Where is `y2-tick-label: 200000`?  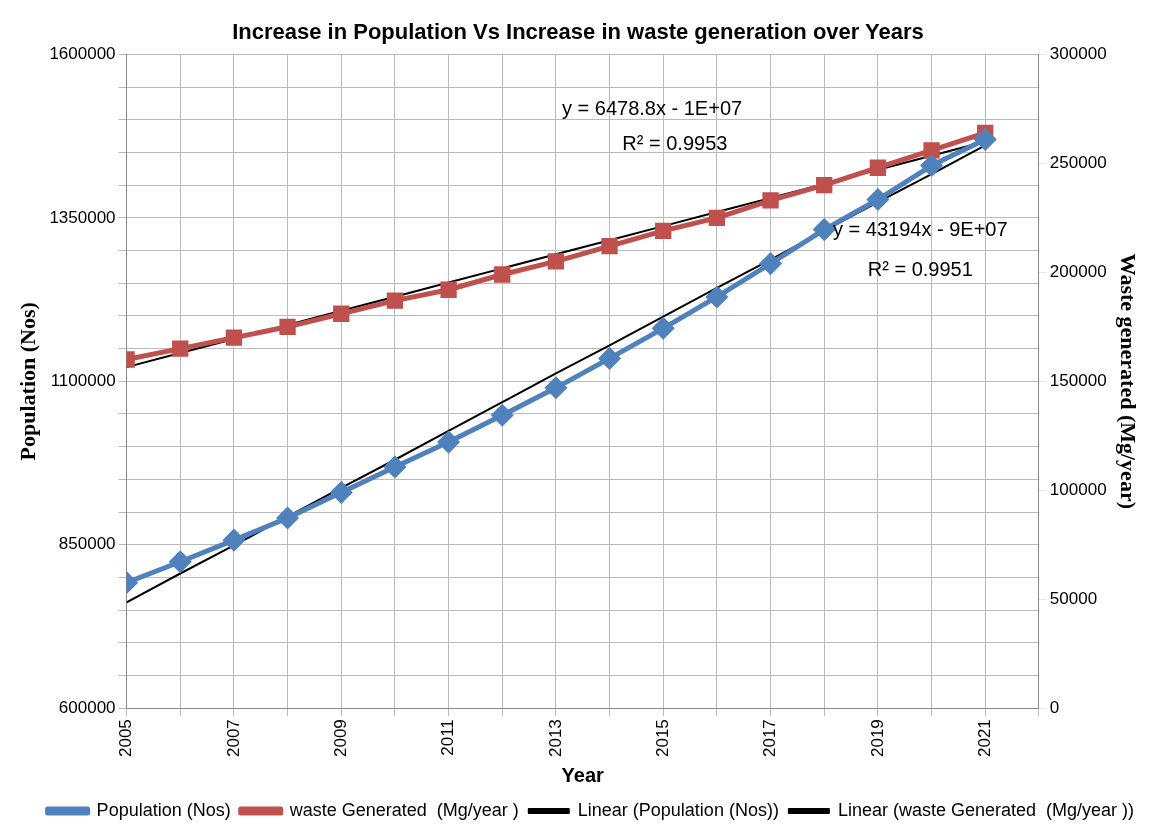
y2-tick-label: 200000 is located at coordinates (1078, 272).